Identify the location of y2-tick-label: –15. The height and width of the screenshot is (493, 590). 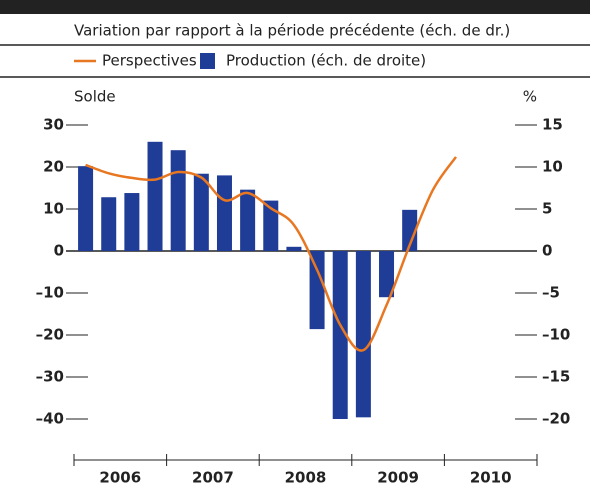
(556, 377).